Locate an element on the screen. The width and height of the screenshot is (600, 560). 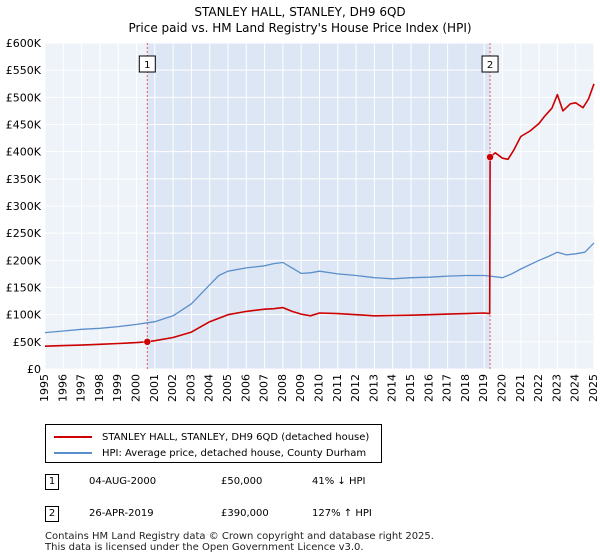
y-tick-label: £250K is located at coordinates (24, 233).